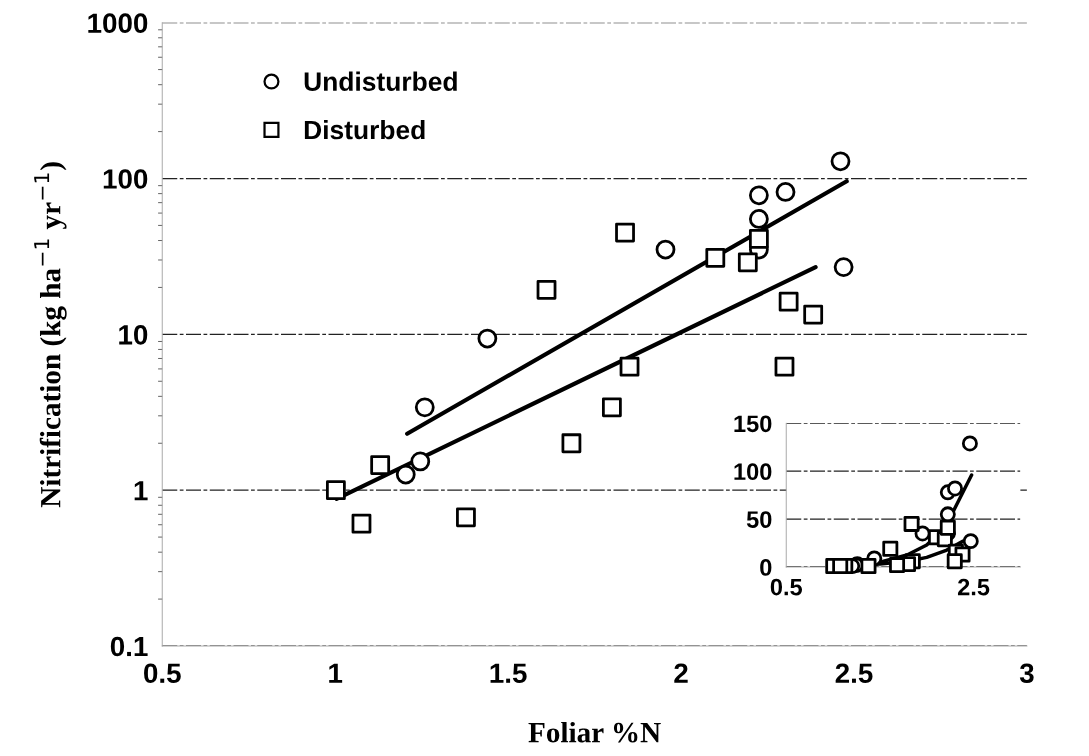 This screenshot has height=756, width=1089. I want to click on x-tick-label: 1.5, so click(508, 673).